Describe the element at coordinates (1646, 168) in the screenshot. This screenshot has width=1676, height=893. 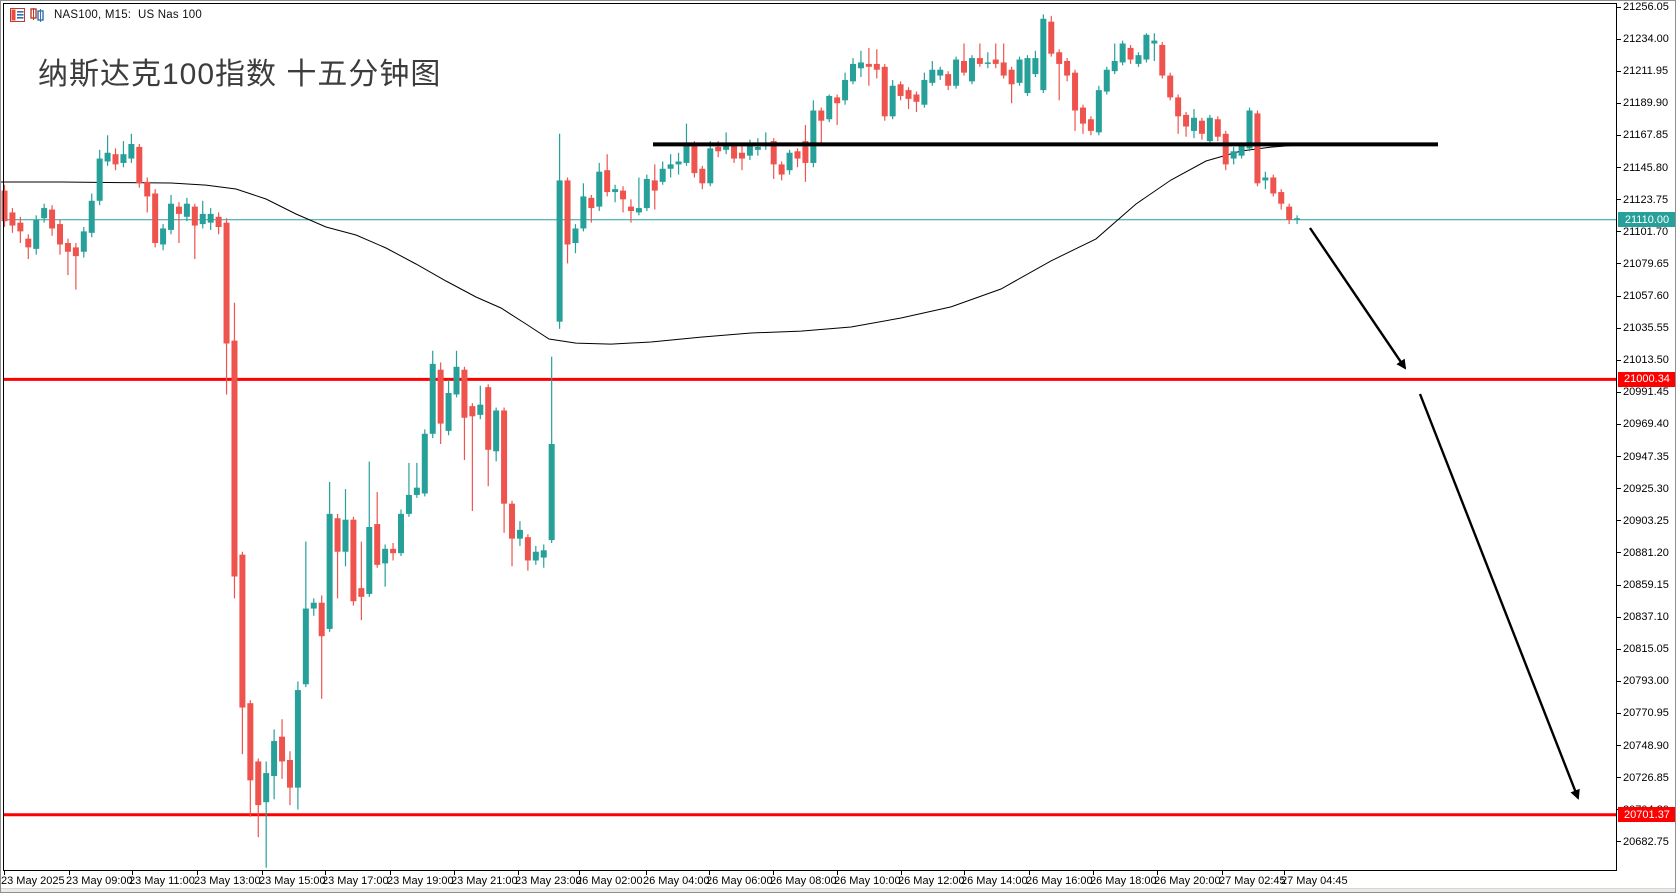
I see `price-tick-label: 21145.80` at that location.